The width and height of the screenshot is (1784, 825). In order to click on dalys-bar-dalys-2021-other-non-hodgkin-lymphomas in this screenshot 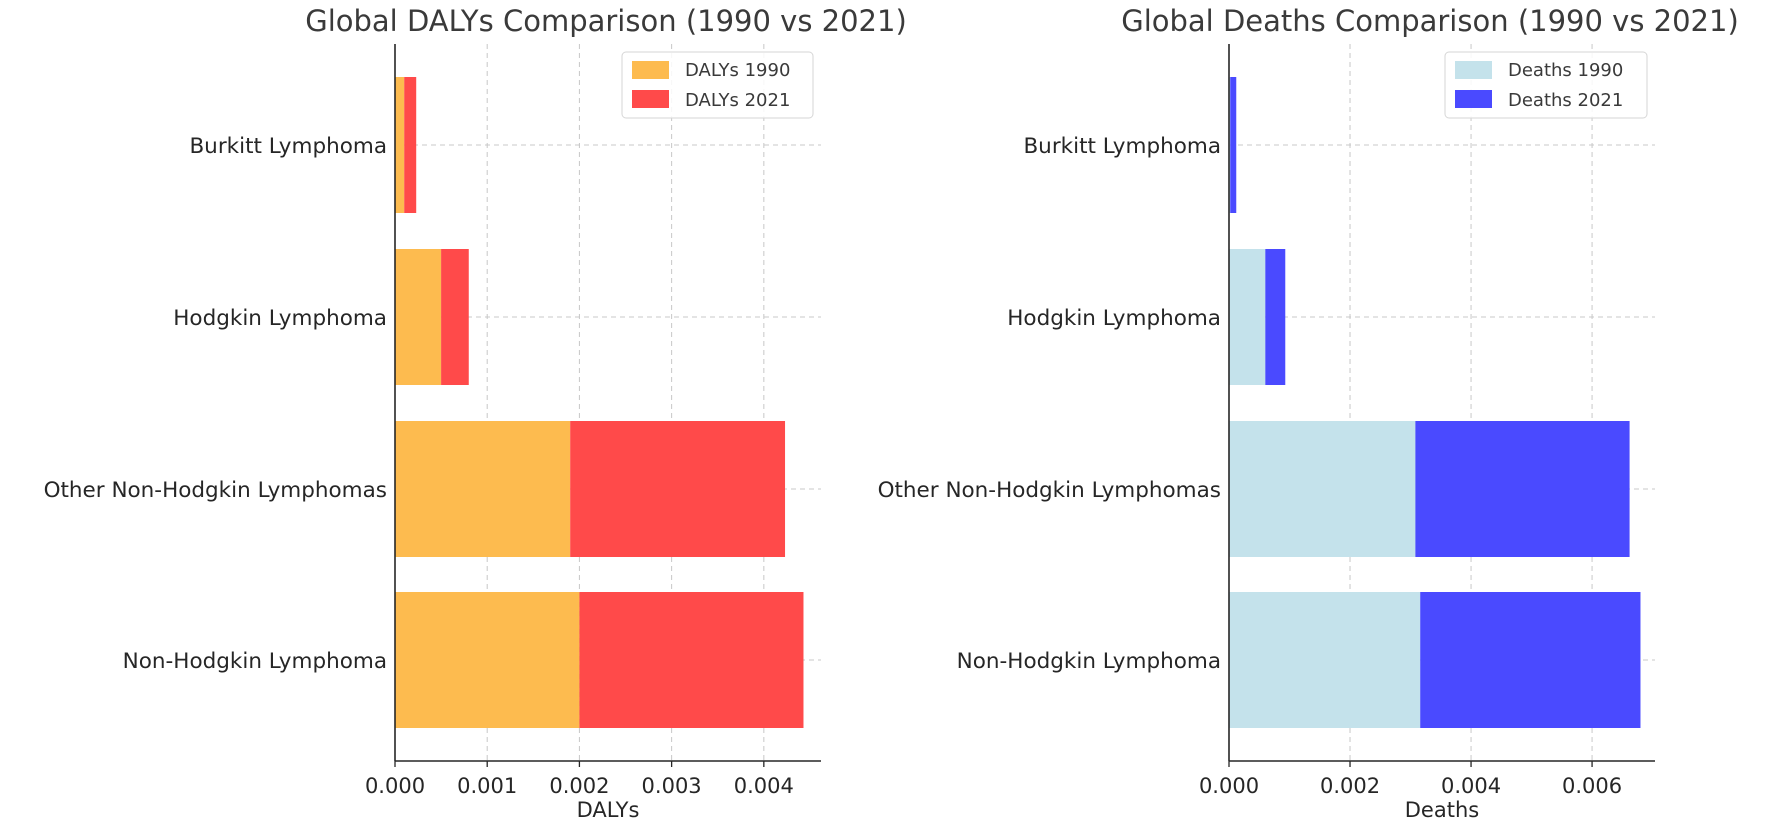, I will do `click(678, 489)`.